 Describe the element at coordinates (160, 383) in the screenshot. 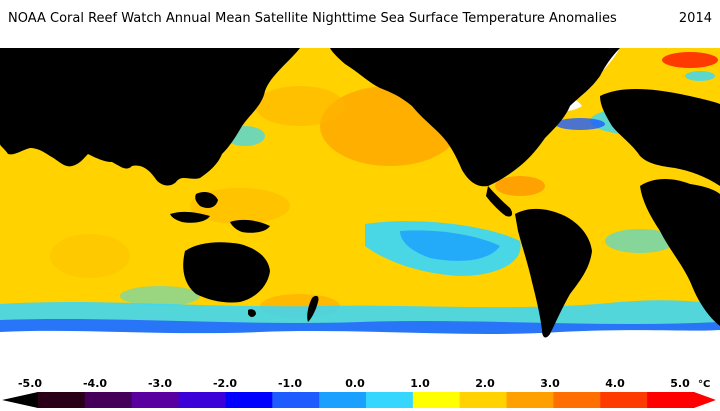

I see `legend-tick-label: -3.0` at that location.